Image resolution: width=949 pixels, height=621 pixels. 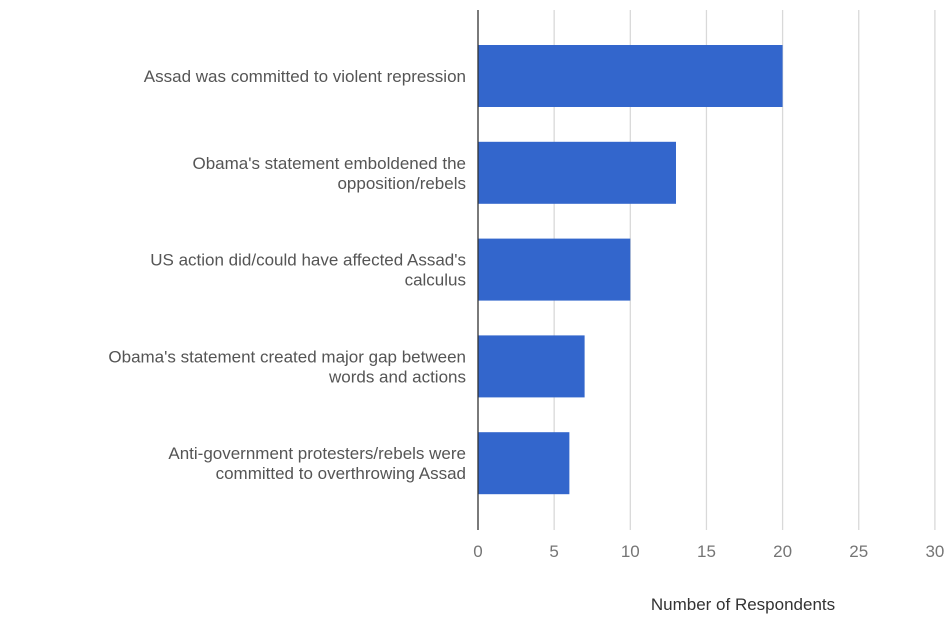 What do you see at coordinates (477, 551) in the screenshot?
I see `x-tick-label: 0` at bounding box center [477, 551].